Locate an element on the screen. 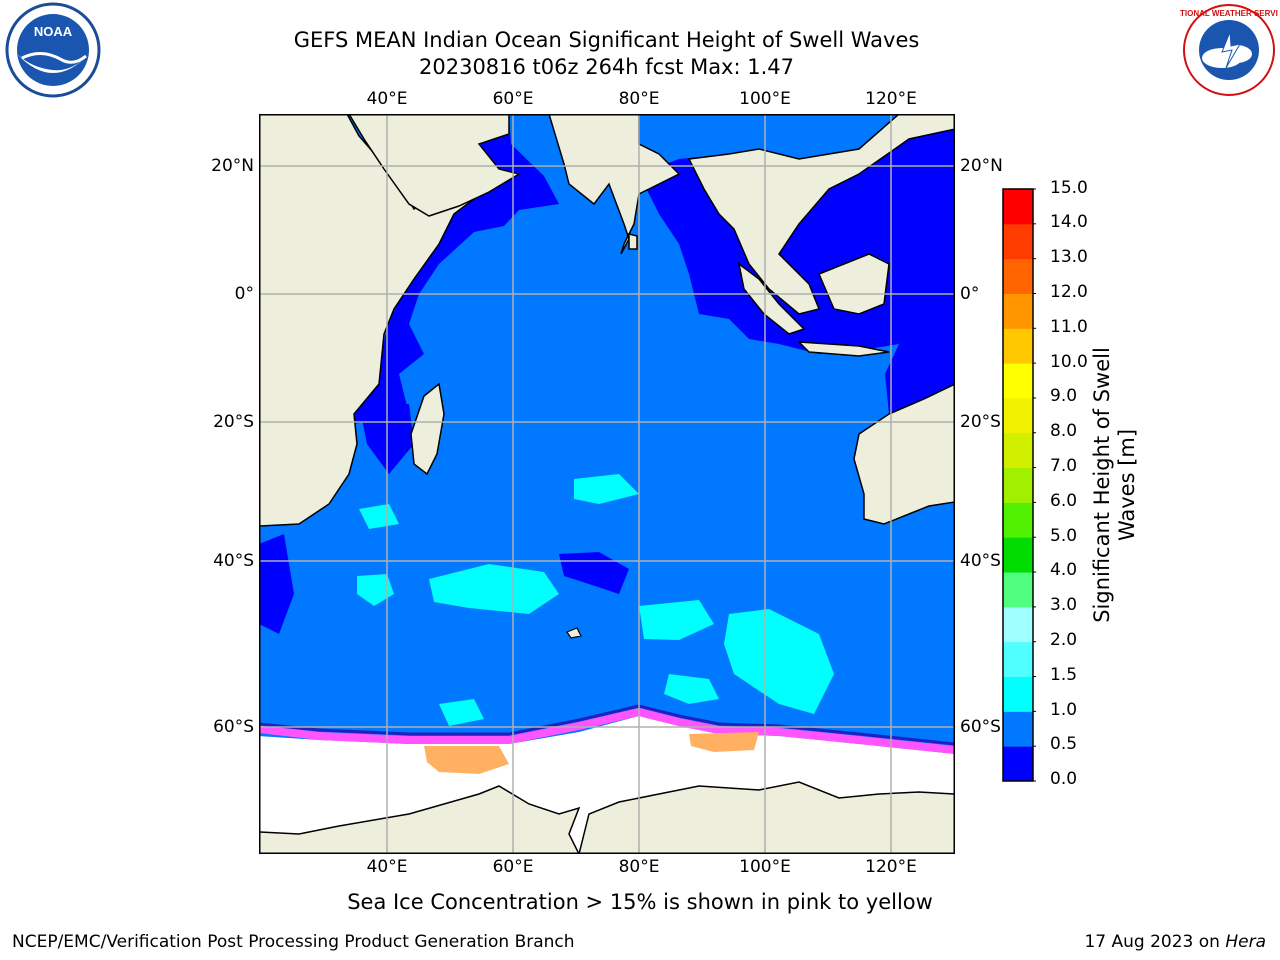  lon-label-top-120e: 120°E is located at coordinates (891, 99).